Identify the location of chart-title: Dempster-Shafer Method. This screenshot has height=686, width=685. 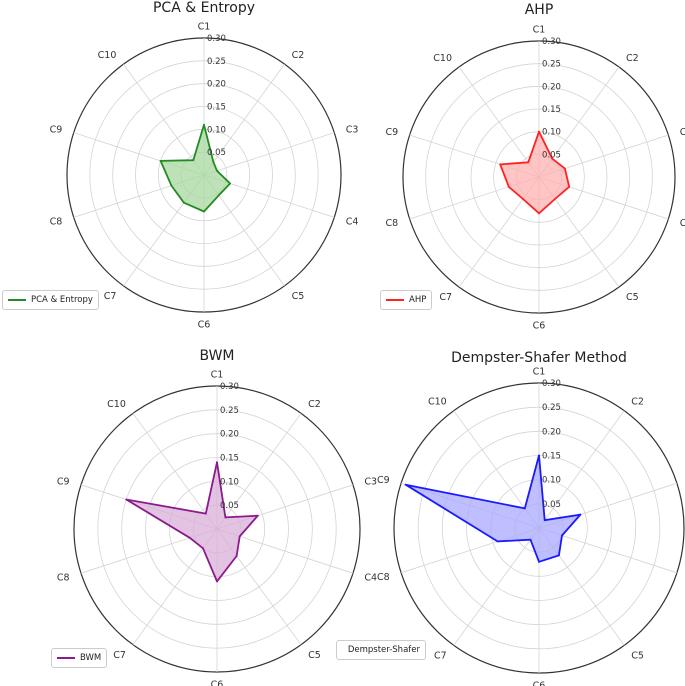
(539, 358).